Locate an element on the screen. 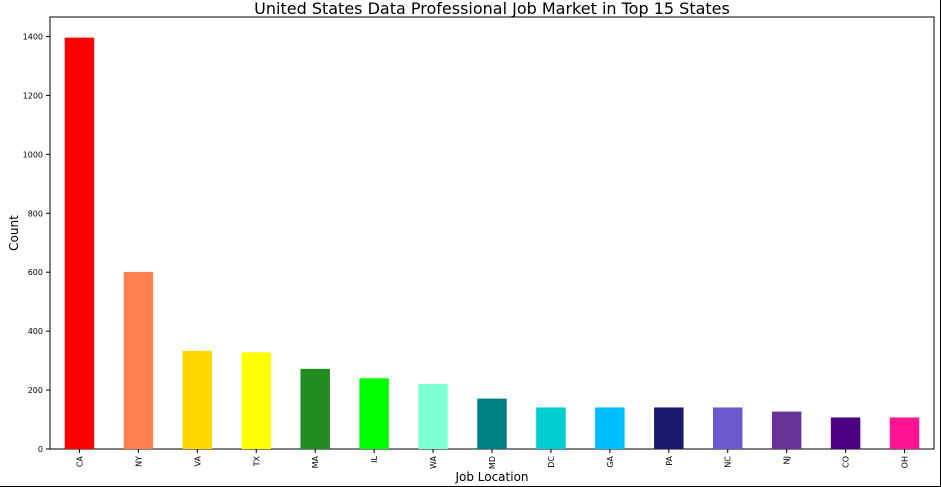  y-tick-label: 600 is located at coordinates (35, 272).